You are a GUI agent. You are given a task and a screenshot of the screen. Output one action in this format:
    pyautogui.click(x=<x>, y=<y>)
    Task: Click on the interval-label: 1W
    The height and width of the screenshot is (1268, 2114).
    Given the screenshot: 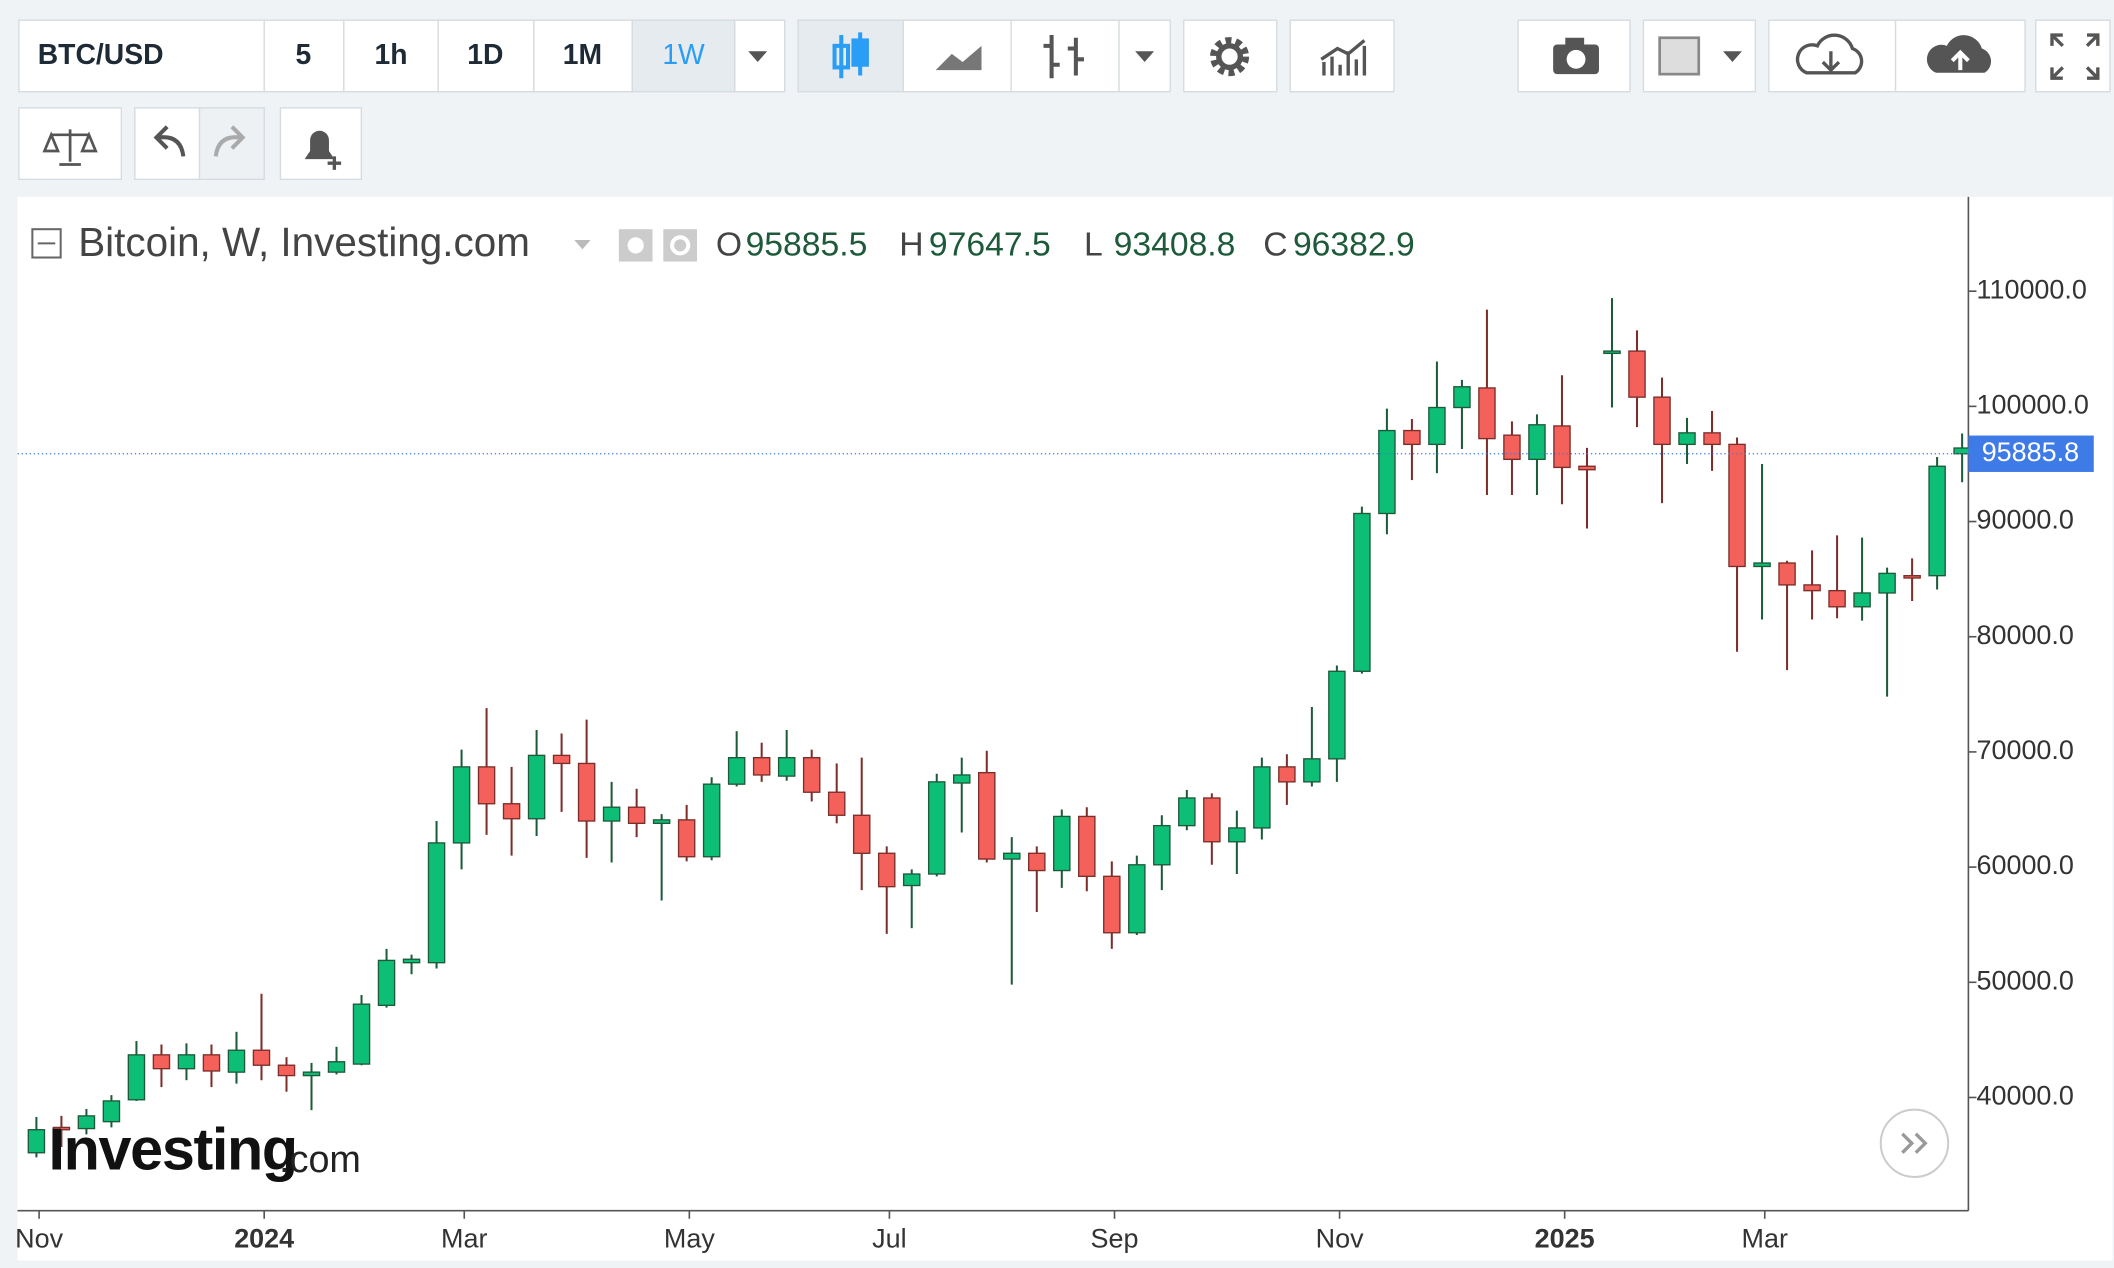 What is the action you would take?
    pyautogui.click(x=683, y=54)
    